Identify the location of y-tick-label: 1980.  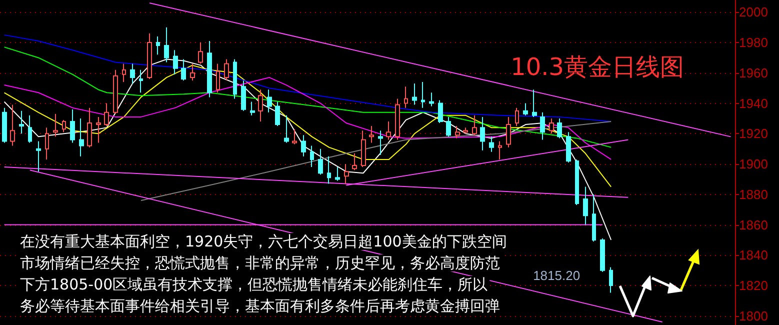
(753, 42).